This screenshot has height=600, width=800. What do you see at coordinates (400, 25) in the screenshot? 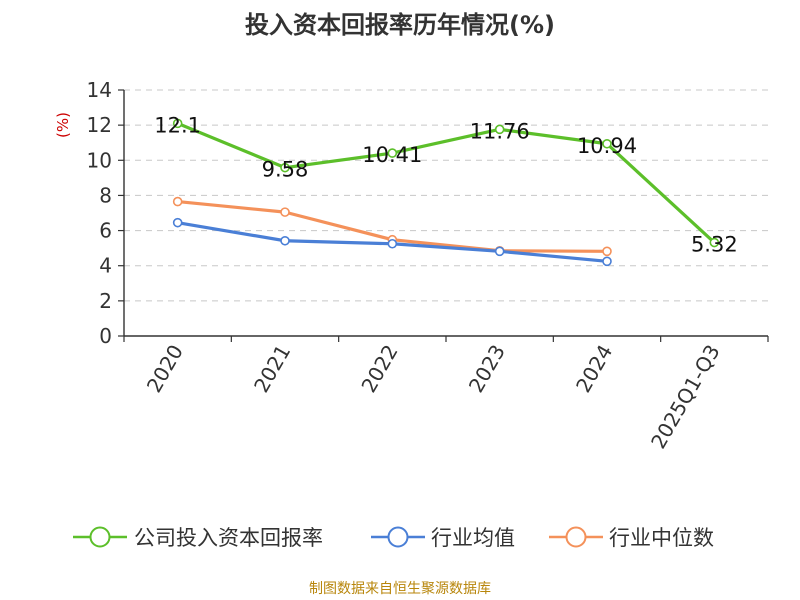
I see `chart-title: 投入资本回报率历年情况(%)` at bounding box center [400, 25].